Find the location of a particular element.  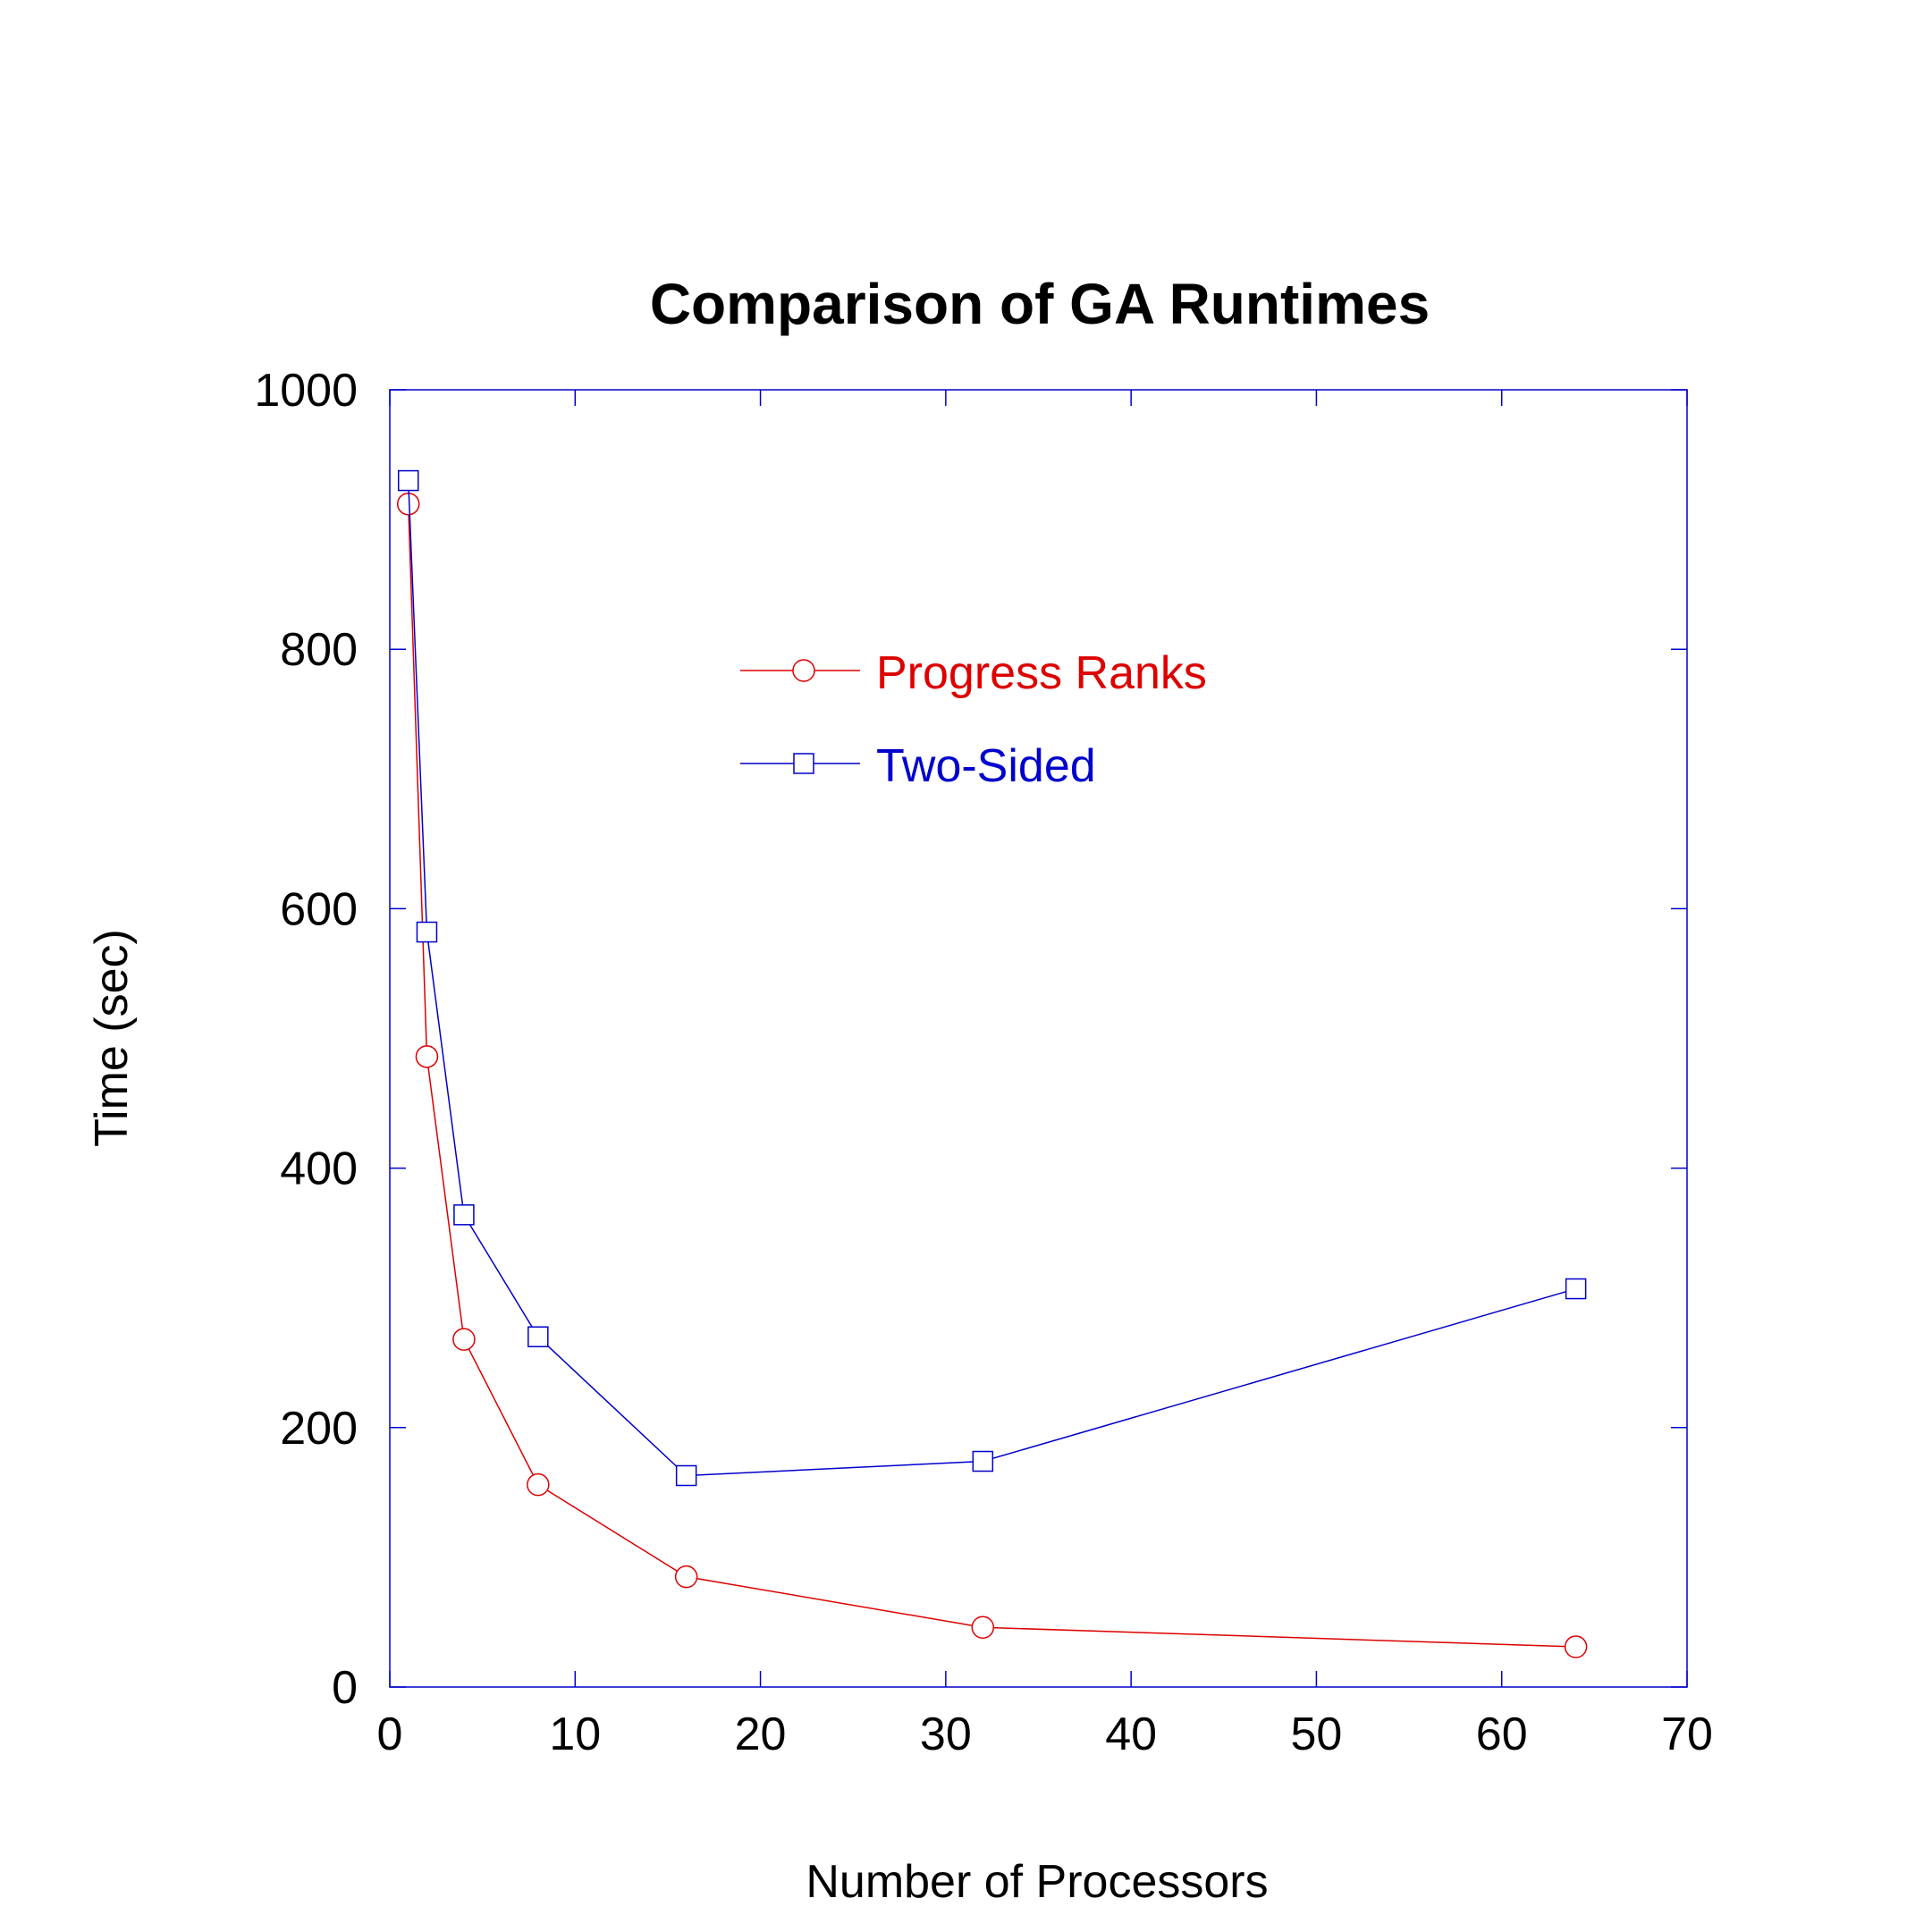

x-tick-label: 50 is located at coordinates (1317, 1734).